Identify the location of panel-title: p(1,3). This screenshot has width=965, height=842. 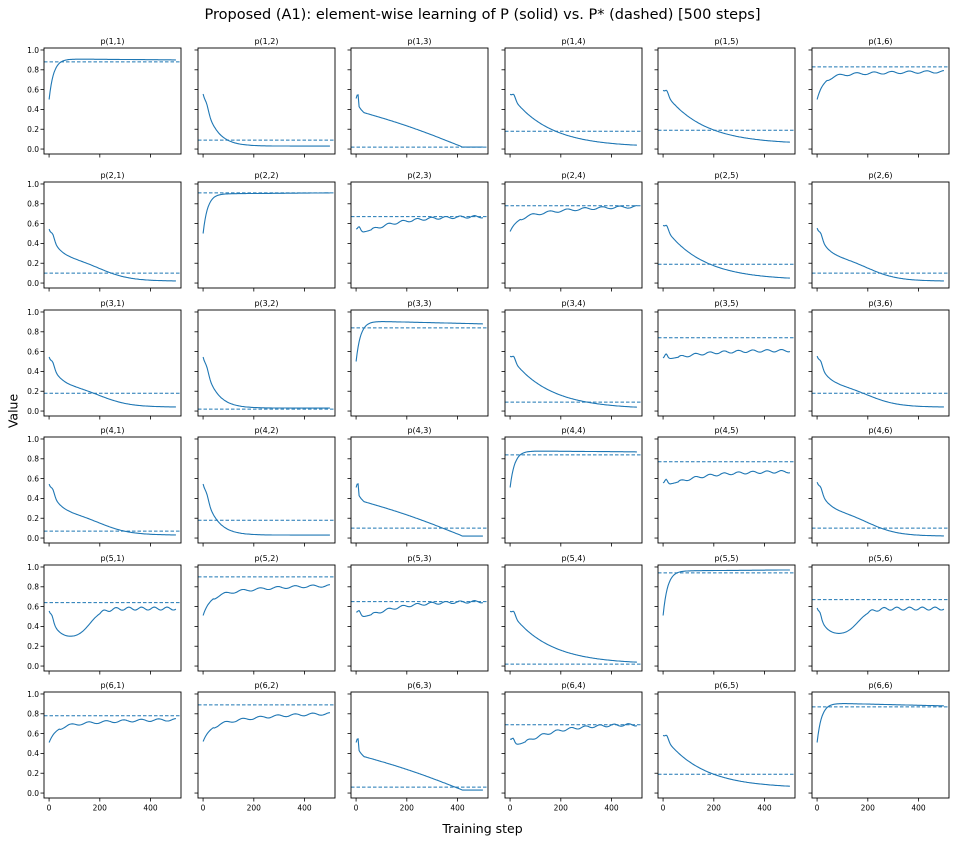
(419, 41).